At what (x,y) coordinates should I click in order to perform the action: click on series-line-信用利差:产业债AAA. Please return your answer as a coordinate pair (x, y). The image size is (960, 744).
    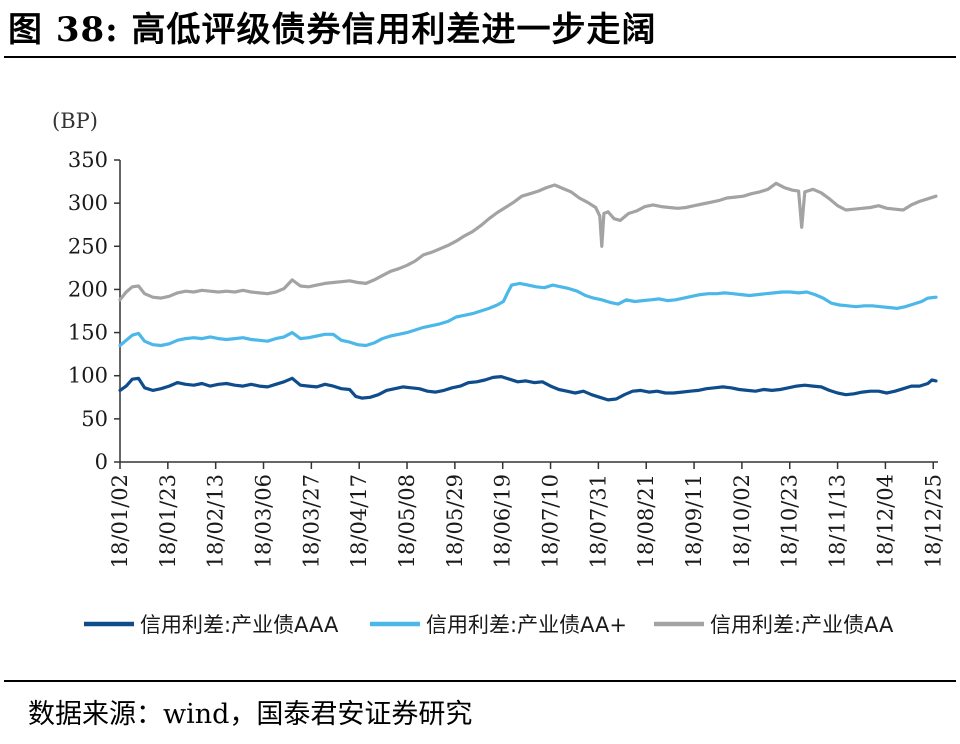
    Looking at the image, I should click on (528, 388).